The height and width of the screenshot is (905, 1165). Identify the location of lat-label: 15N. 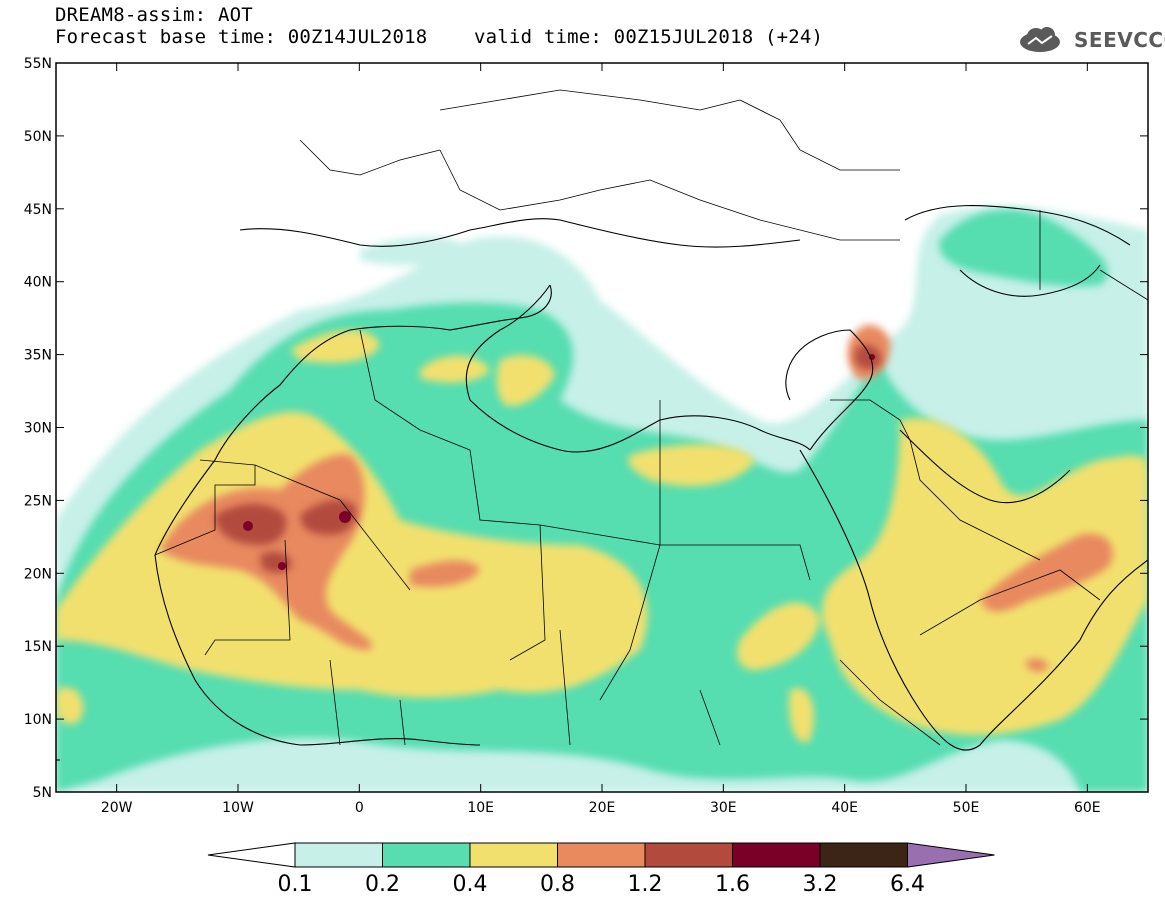
(38, 647).